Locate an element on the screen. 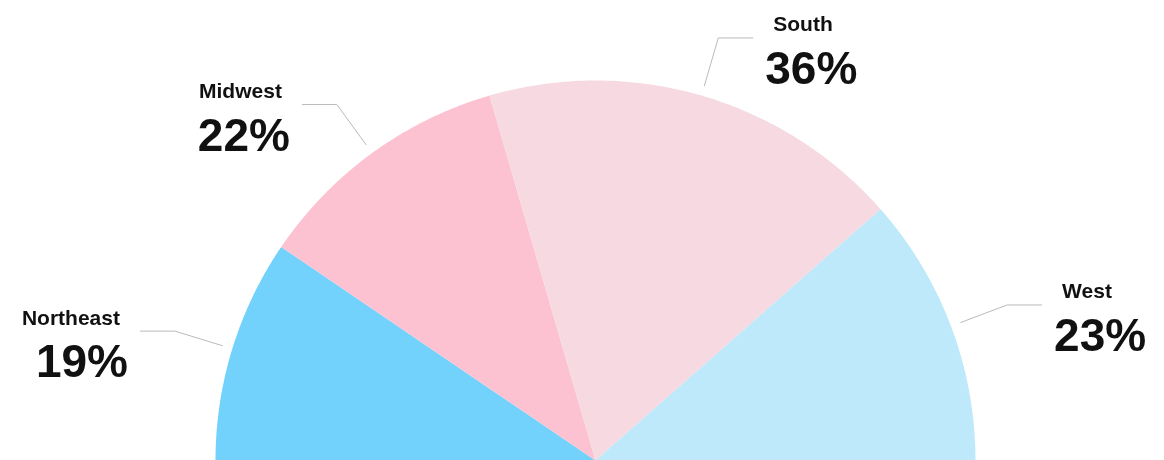  slice-label: Northeast is located at coordinates (70, 317).